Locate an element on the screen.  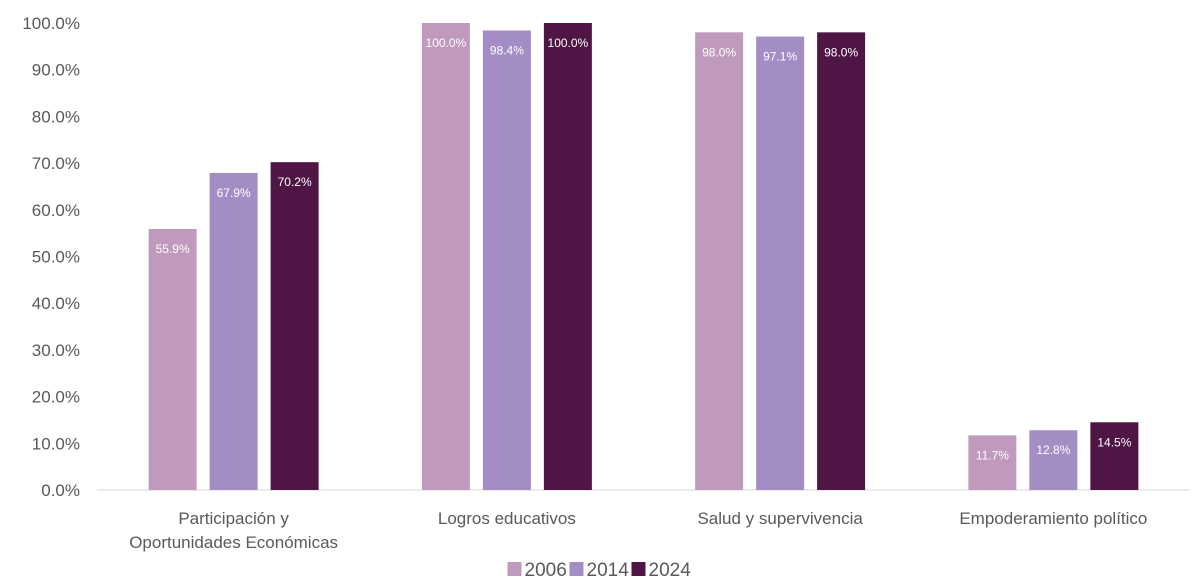
data-label: 12.8% is located at coordinates (1053, 450).